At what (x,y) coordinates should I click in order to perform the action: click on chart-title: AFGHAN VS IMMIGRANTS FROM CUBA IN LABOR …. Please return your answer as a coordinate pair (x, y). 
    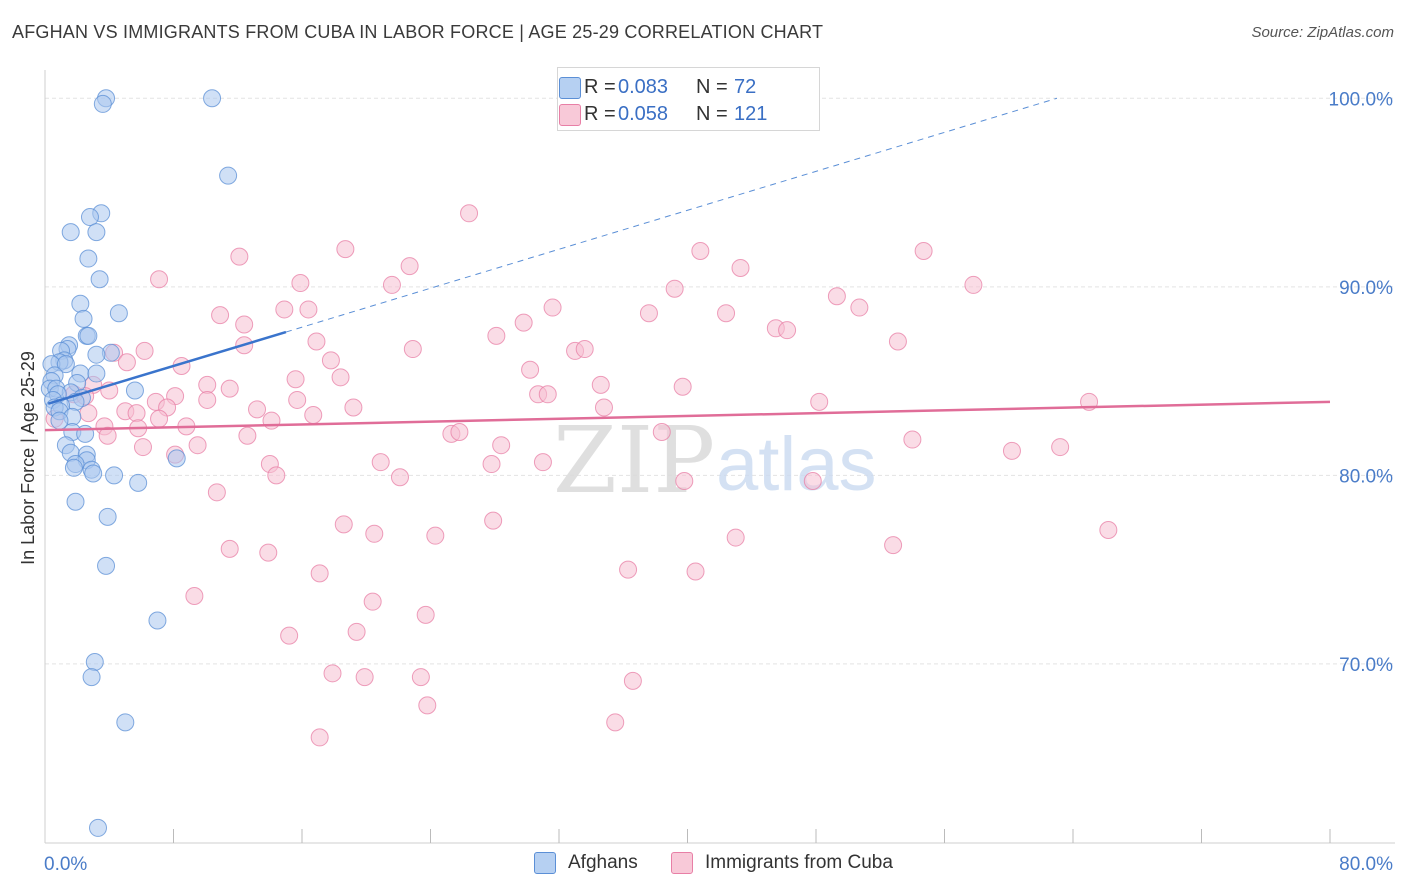
    Looking at the image, I should click on (418, 32).